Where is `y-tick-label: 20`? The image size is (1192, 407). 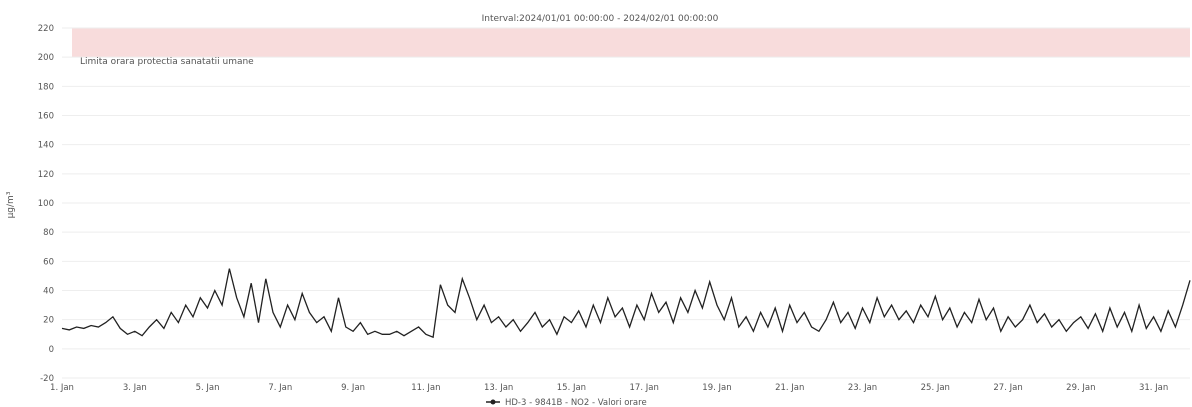
y-tick-label: 20 is located at coordinates (48, 321).